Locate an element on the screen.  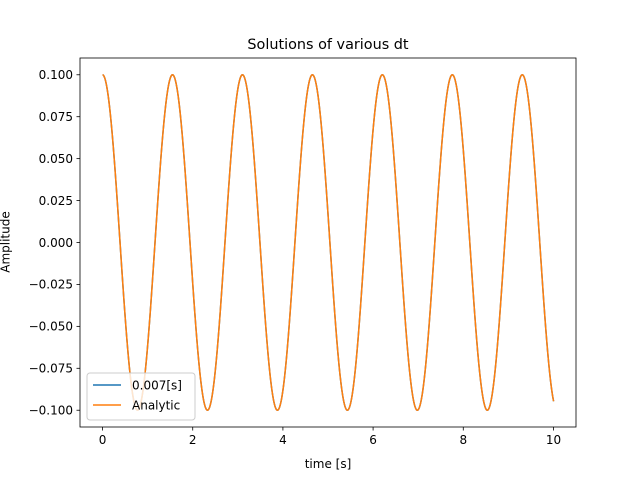
y-axis-label: Amplitude is located at coordinates (6, 242).